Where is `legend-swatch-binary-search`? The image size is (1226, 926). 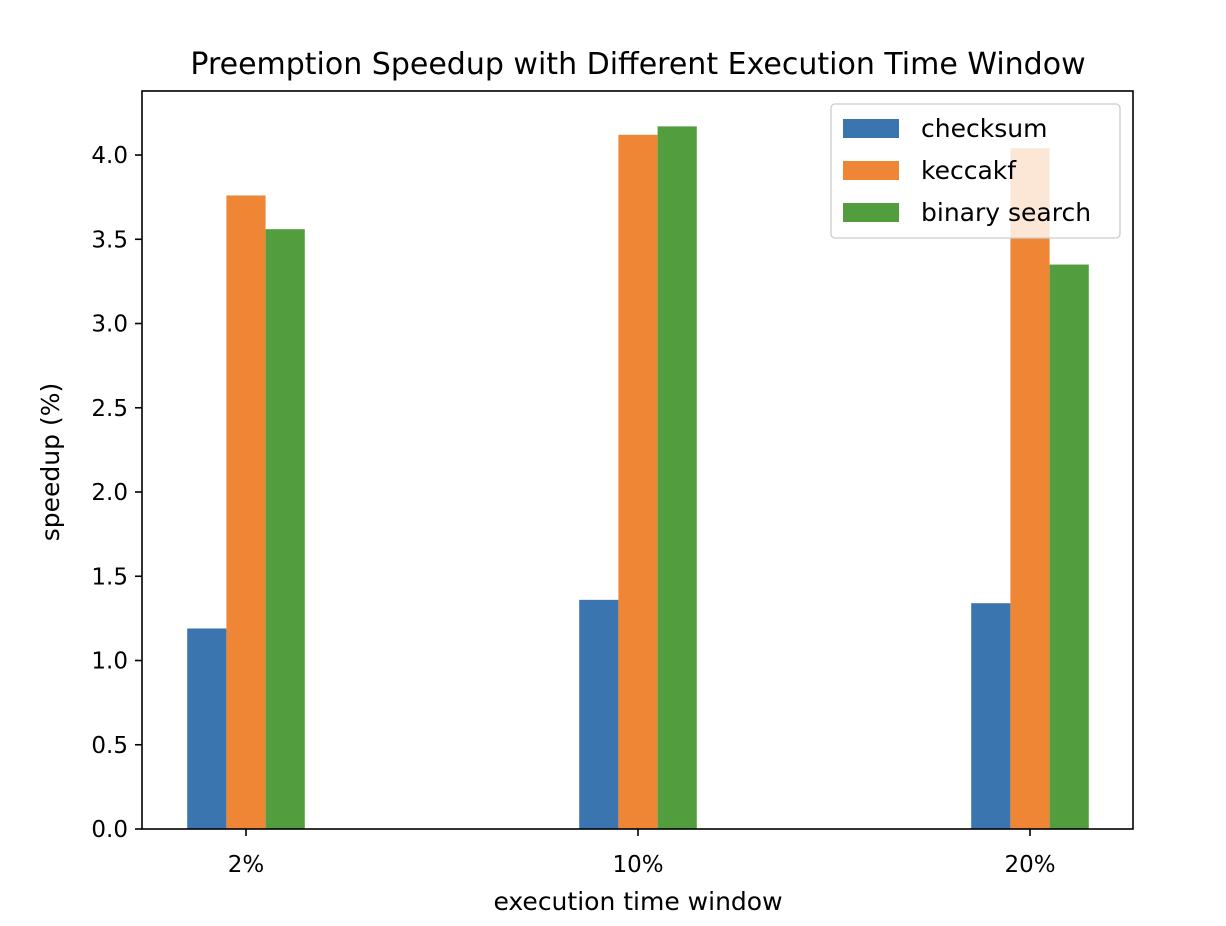
legend-swatch-binary-search is located at coordinates (871, 212).